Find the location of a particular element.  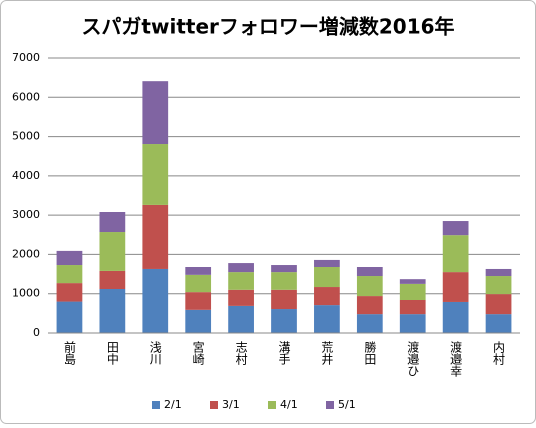

x-tick-label: 荒井 is located at coordinates (327, 353).